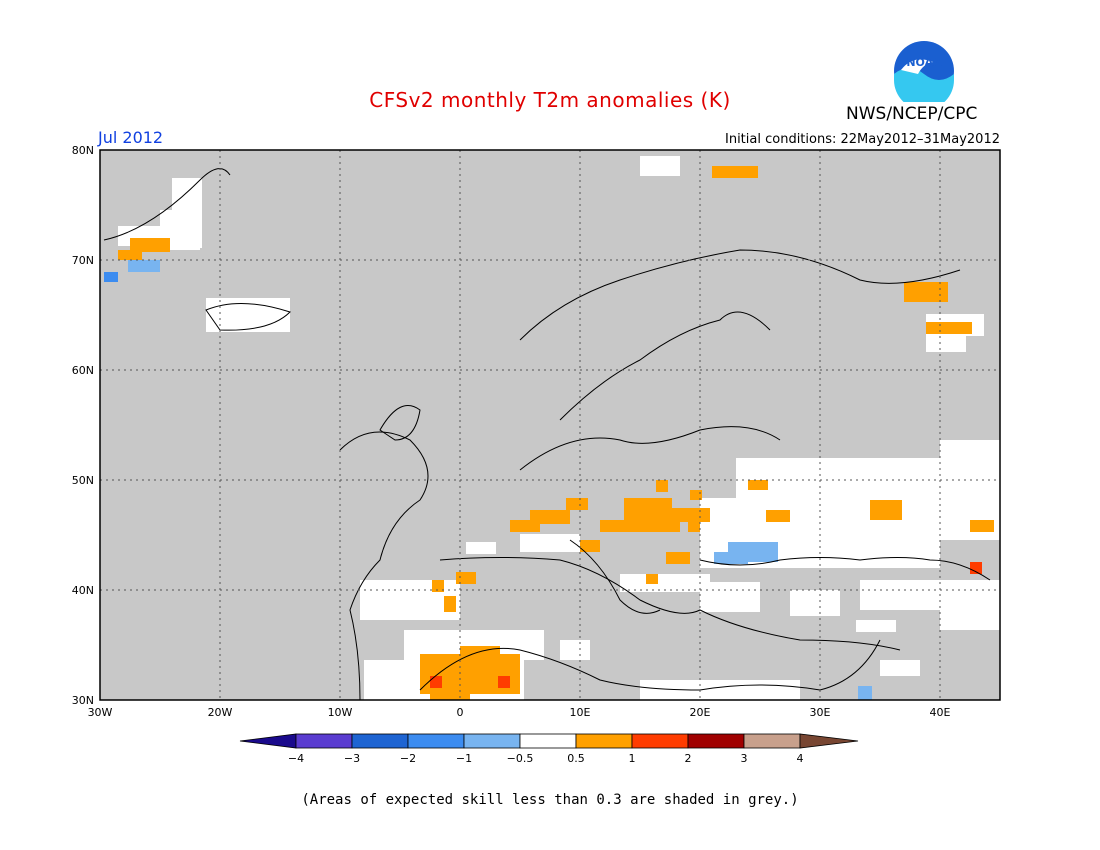 The image size is (1100, 850). What do you see at coordinates (408, 758) in the screenshot?
I see `colorbar-label: −2` at bounding box center [408, 758].